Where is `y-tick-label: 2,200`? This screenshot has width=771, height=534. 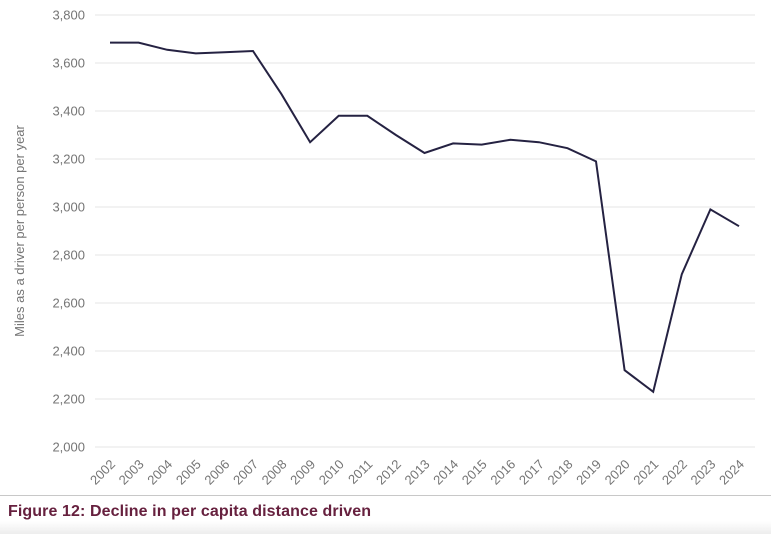
y-tick-label: 2,200 is located at coordinates (68, 399).